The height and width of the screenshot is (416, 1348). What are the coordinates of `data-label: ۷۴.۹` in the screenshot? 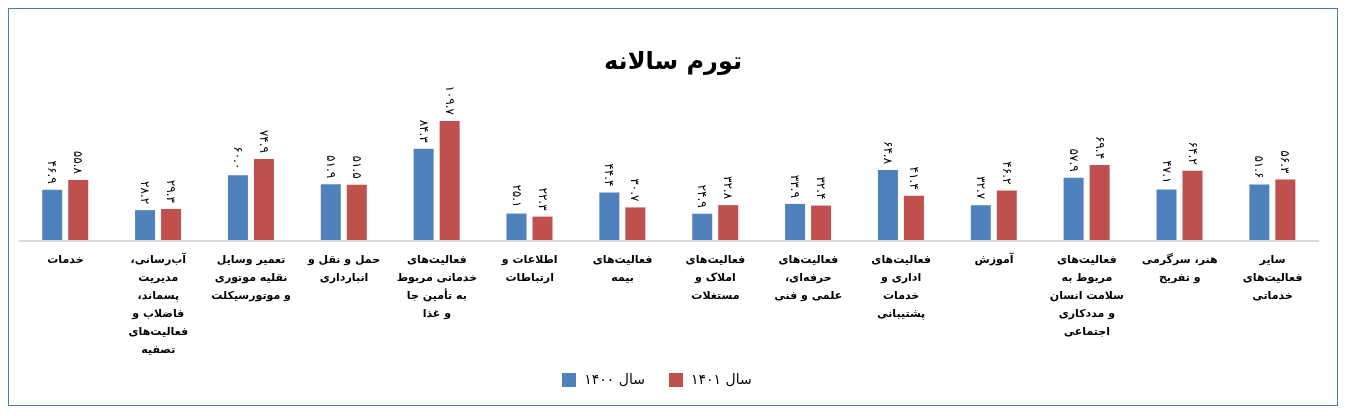 It's located at (263, 141).